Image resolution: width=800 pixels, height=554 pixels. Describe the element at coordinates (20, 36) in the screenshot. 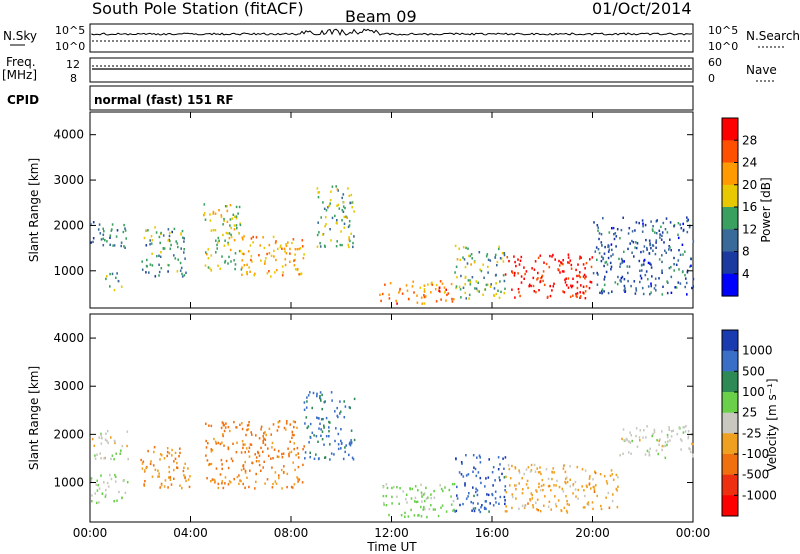

I see `nsky-label: N.Sky` at that location.